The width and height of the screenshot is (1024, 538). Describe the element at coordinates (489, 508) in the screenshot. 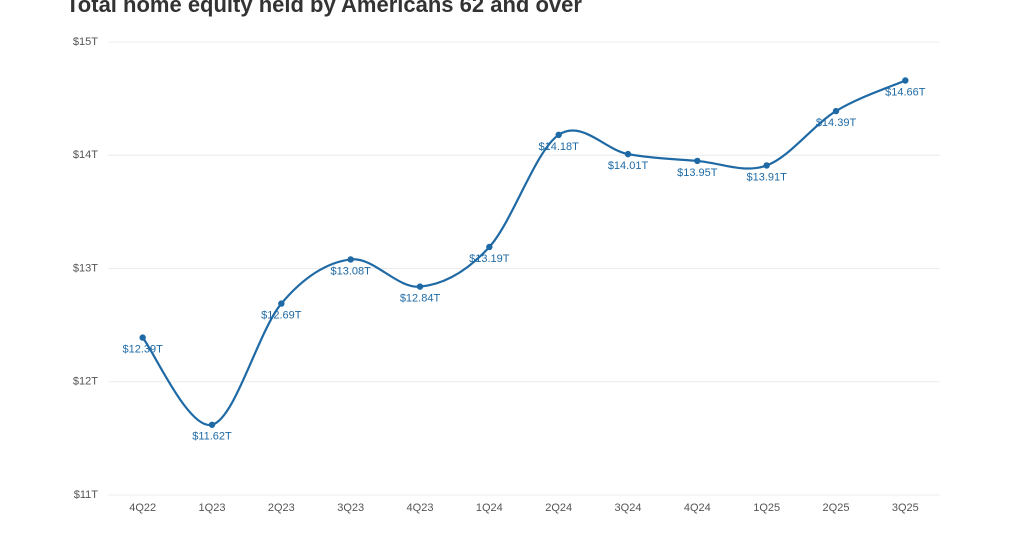

I see `x-tick-label: 1Q24` at that location.